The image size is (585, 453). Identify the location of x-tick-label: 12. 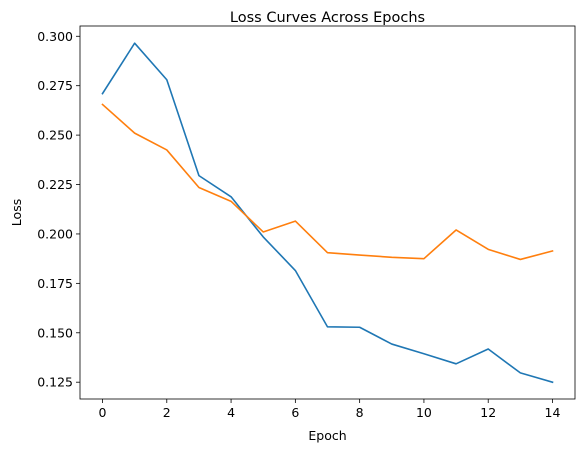
(488, 412).